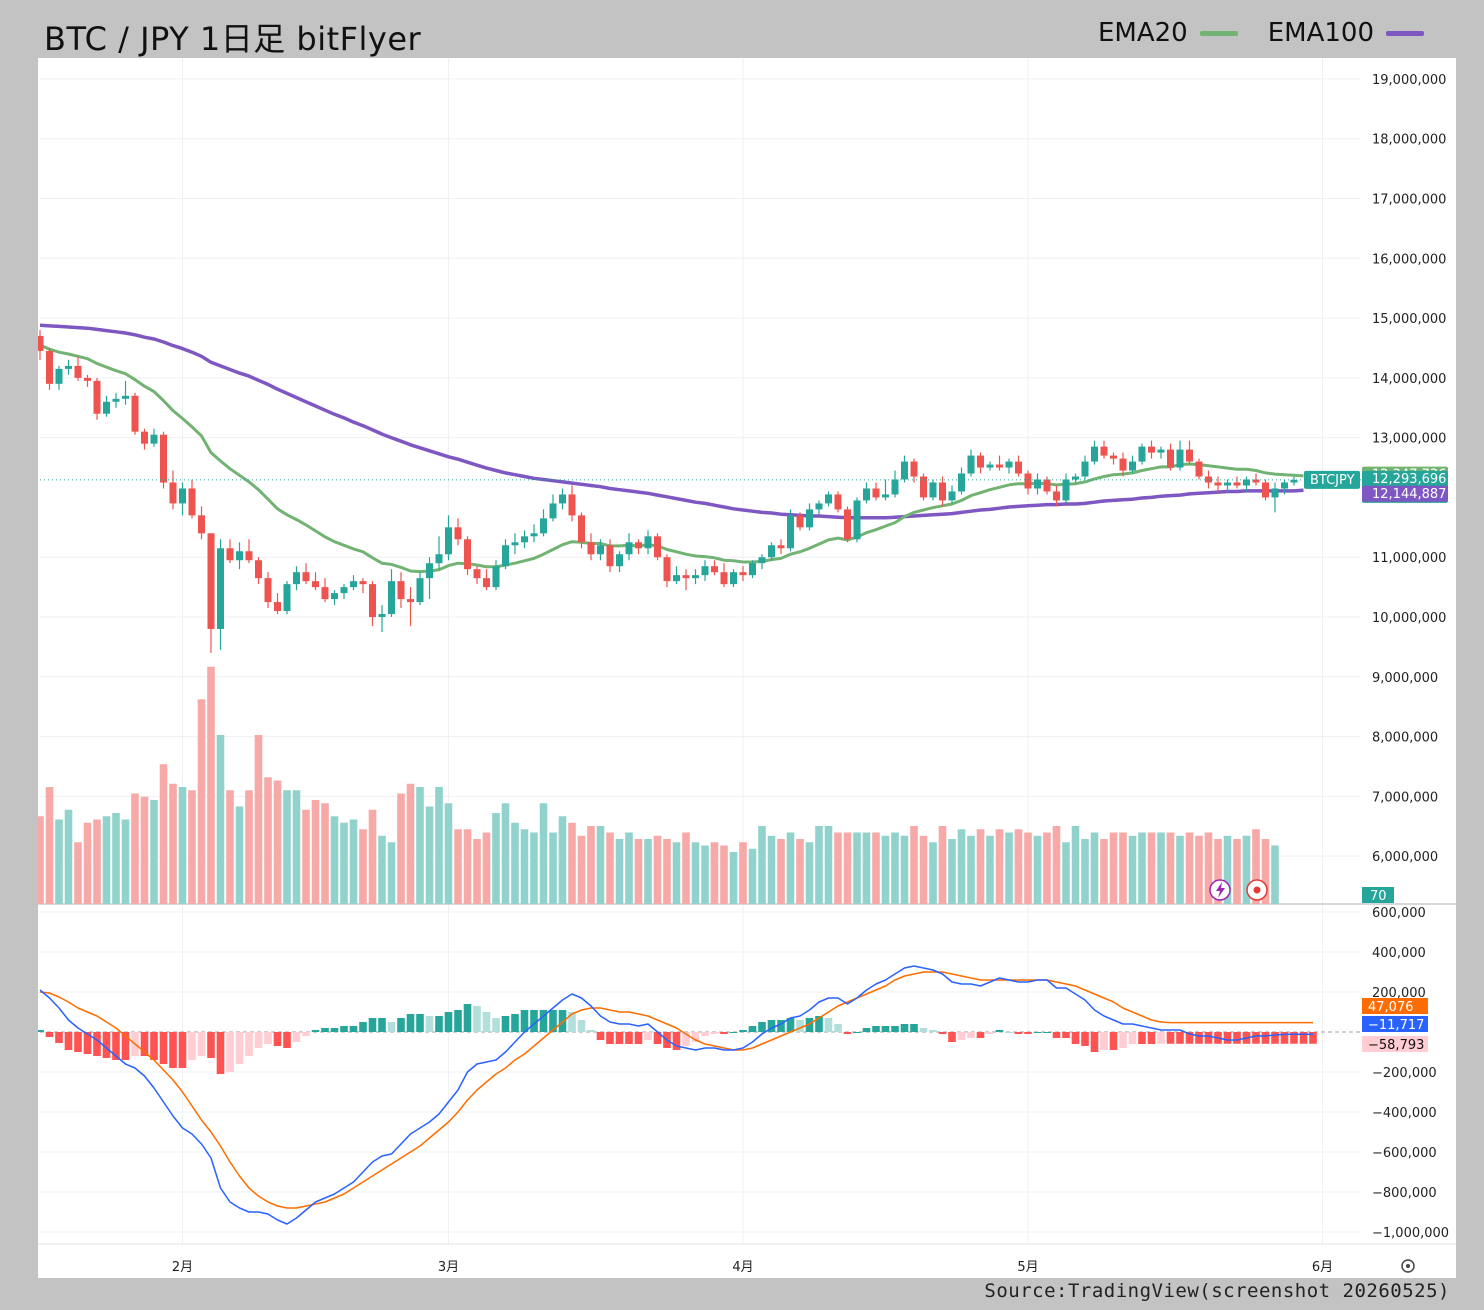 This screenshot has width=1484, height=1310. Describe the element at coordinates (1409, 494) in the screenshot. I see `price-tag-label: 12,144,887` at that location.